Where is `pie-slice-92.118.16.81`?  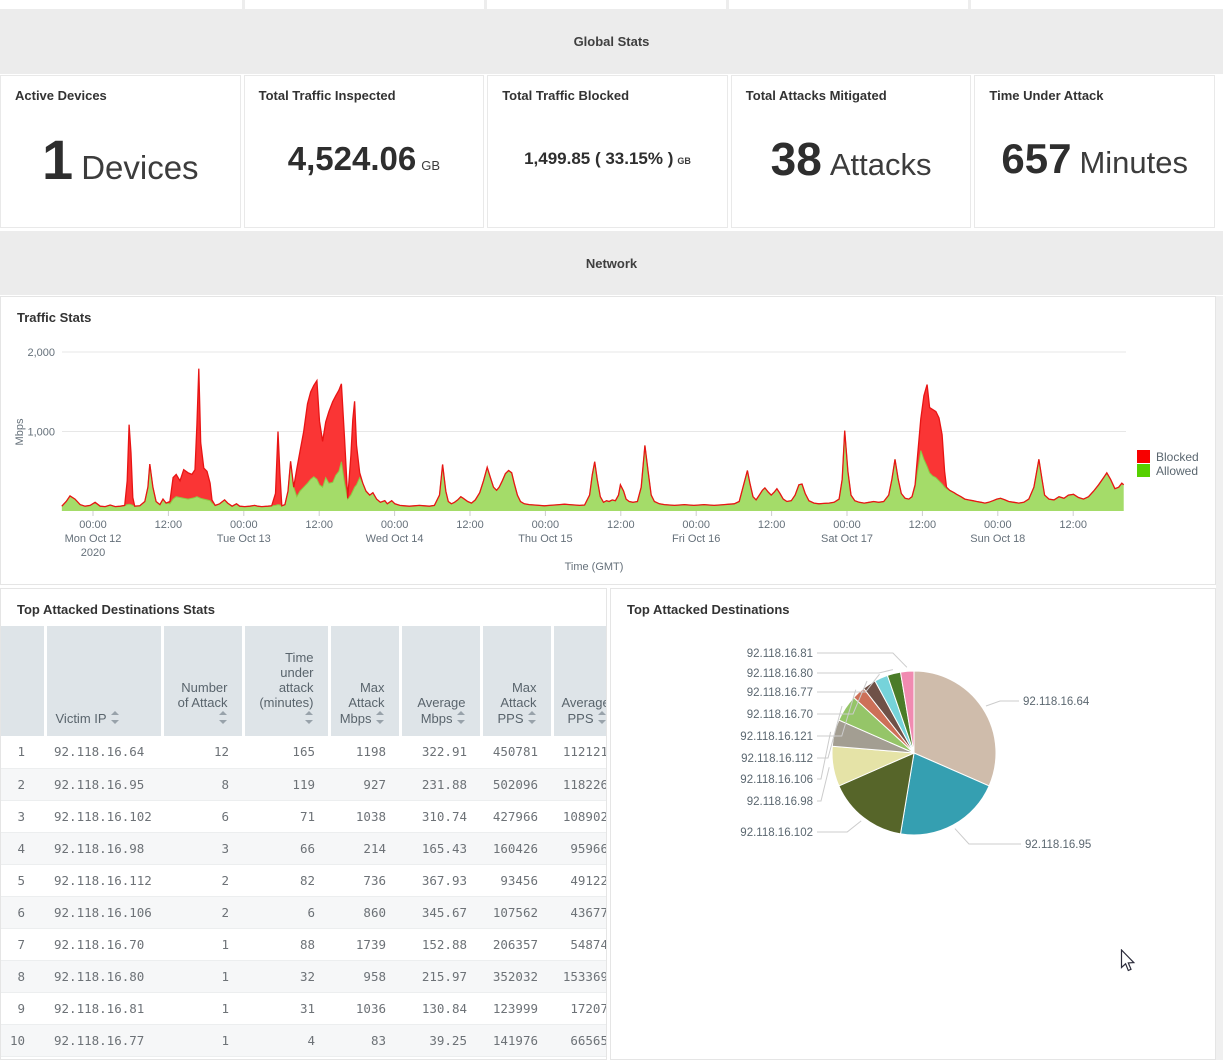
pie-slice-92.118.16.81 is located at coordinates (907, 712).